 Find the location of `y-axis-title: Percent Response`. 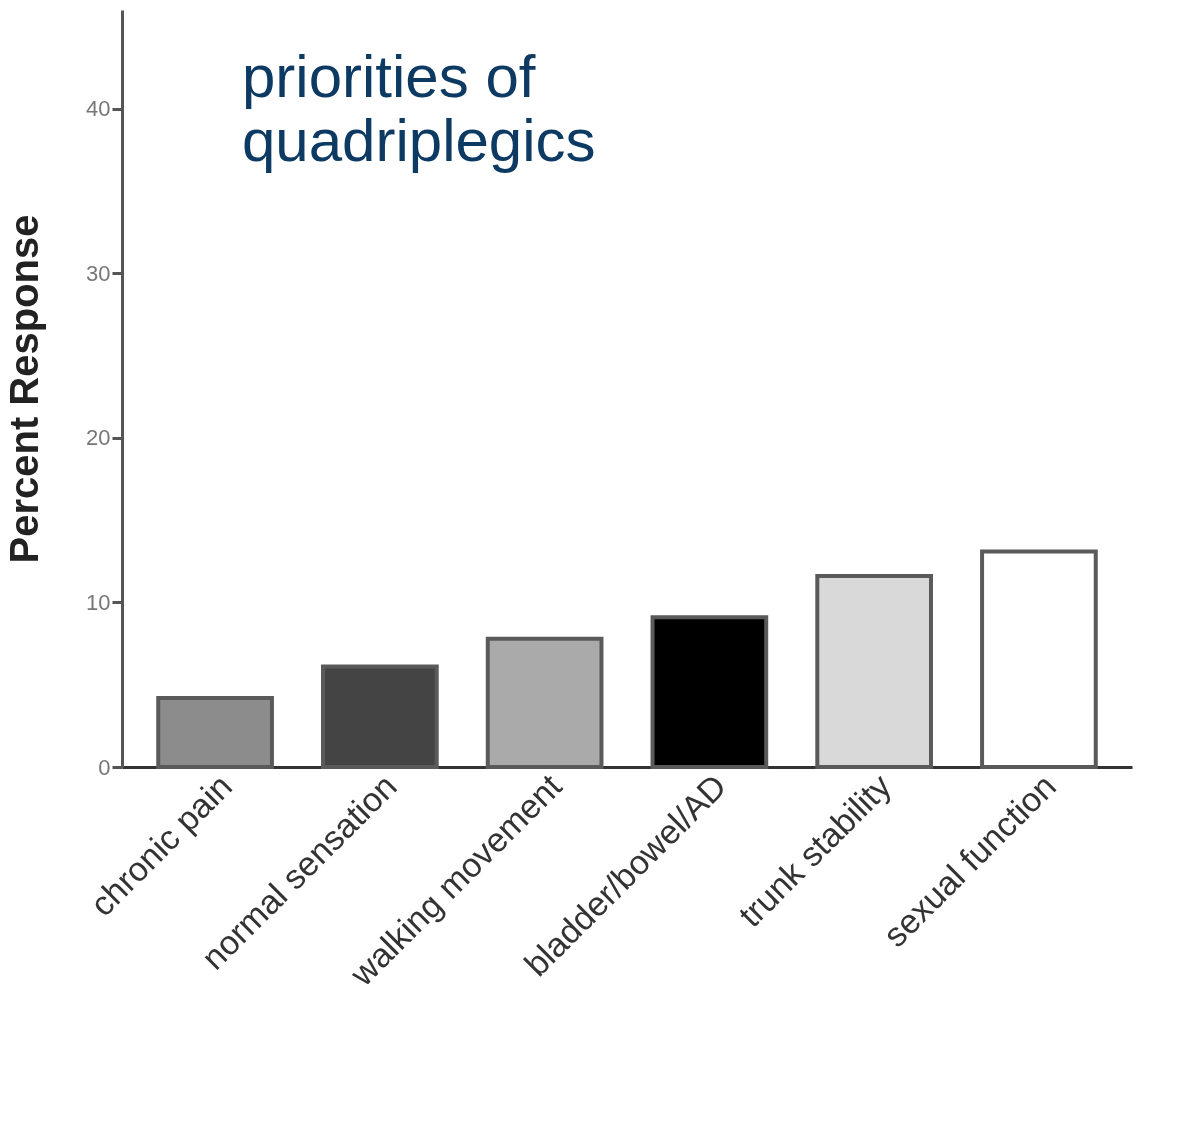

y-axis-title: Percent Response is located at coordinates (24, 389).